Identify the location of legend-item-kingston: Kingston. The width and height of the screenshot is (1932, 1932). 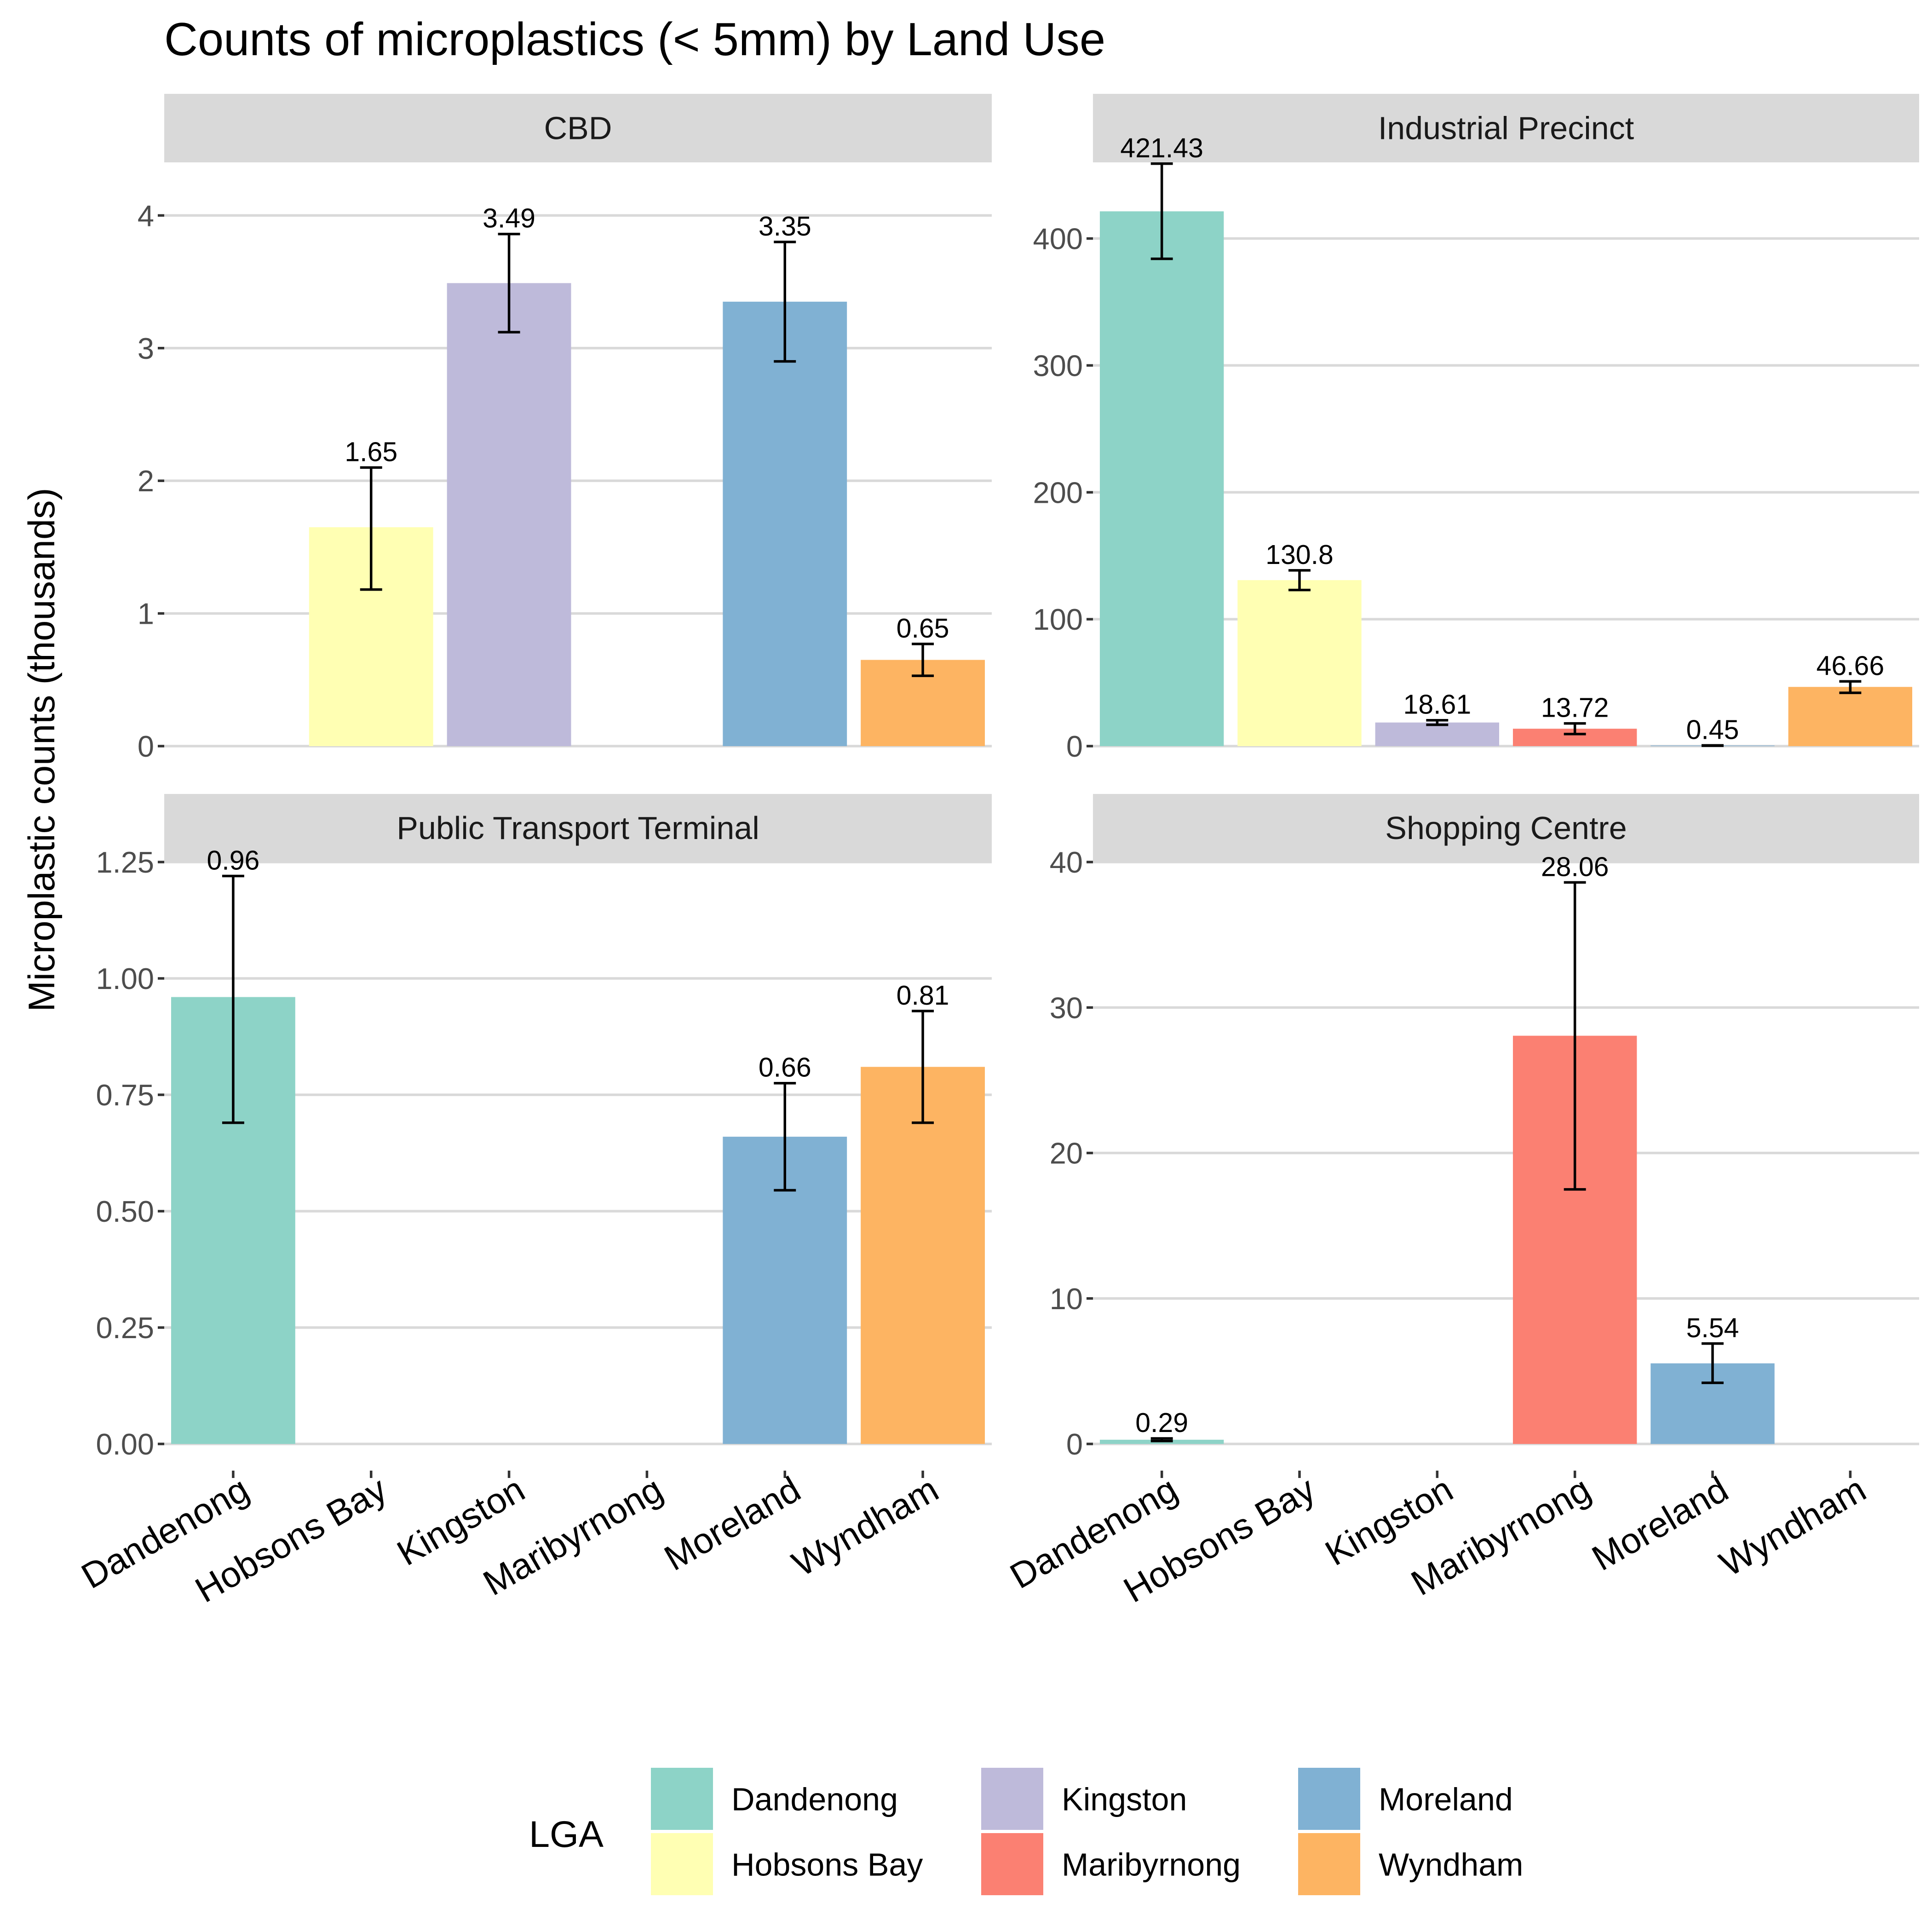
(1084, 1799).